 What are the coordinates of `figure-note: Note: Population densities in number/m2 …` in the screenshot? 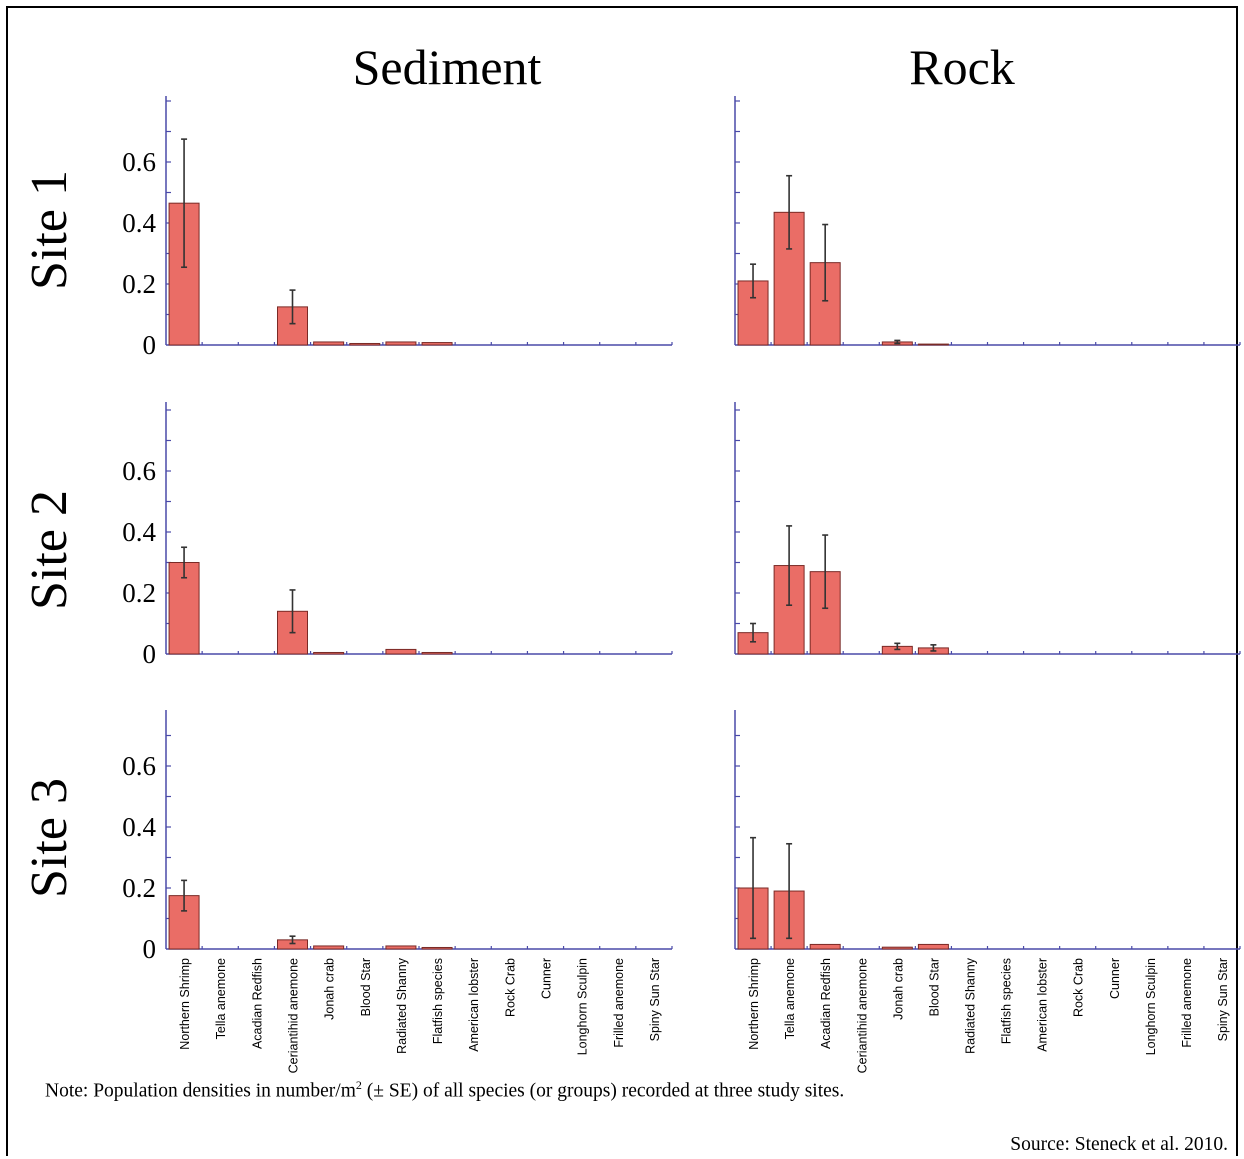 It's located at (444, 1090).